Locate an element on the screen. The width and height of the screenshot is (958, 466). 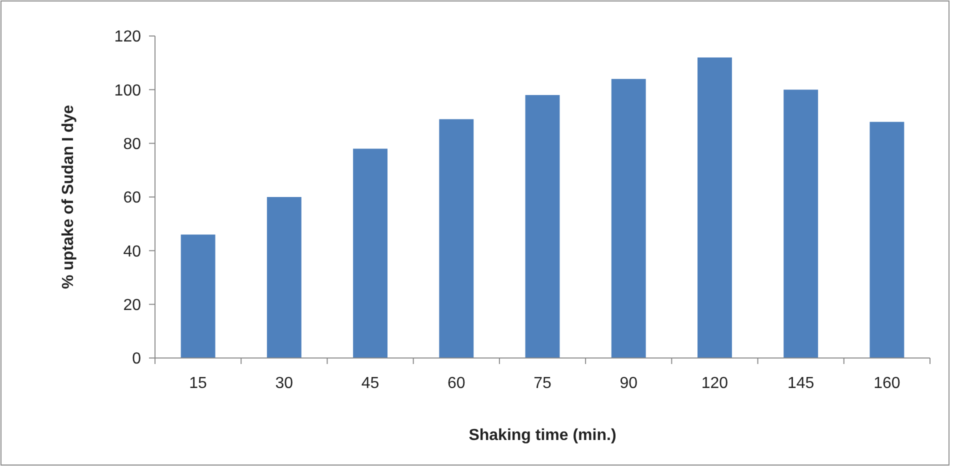
x-tick-label: 145 is located at coordinates (800, 383).